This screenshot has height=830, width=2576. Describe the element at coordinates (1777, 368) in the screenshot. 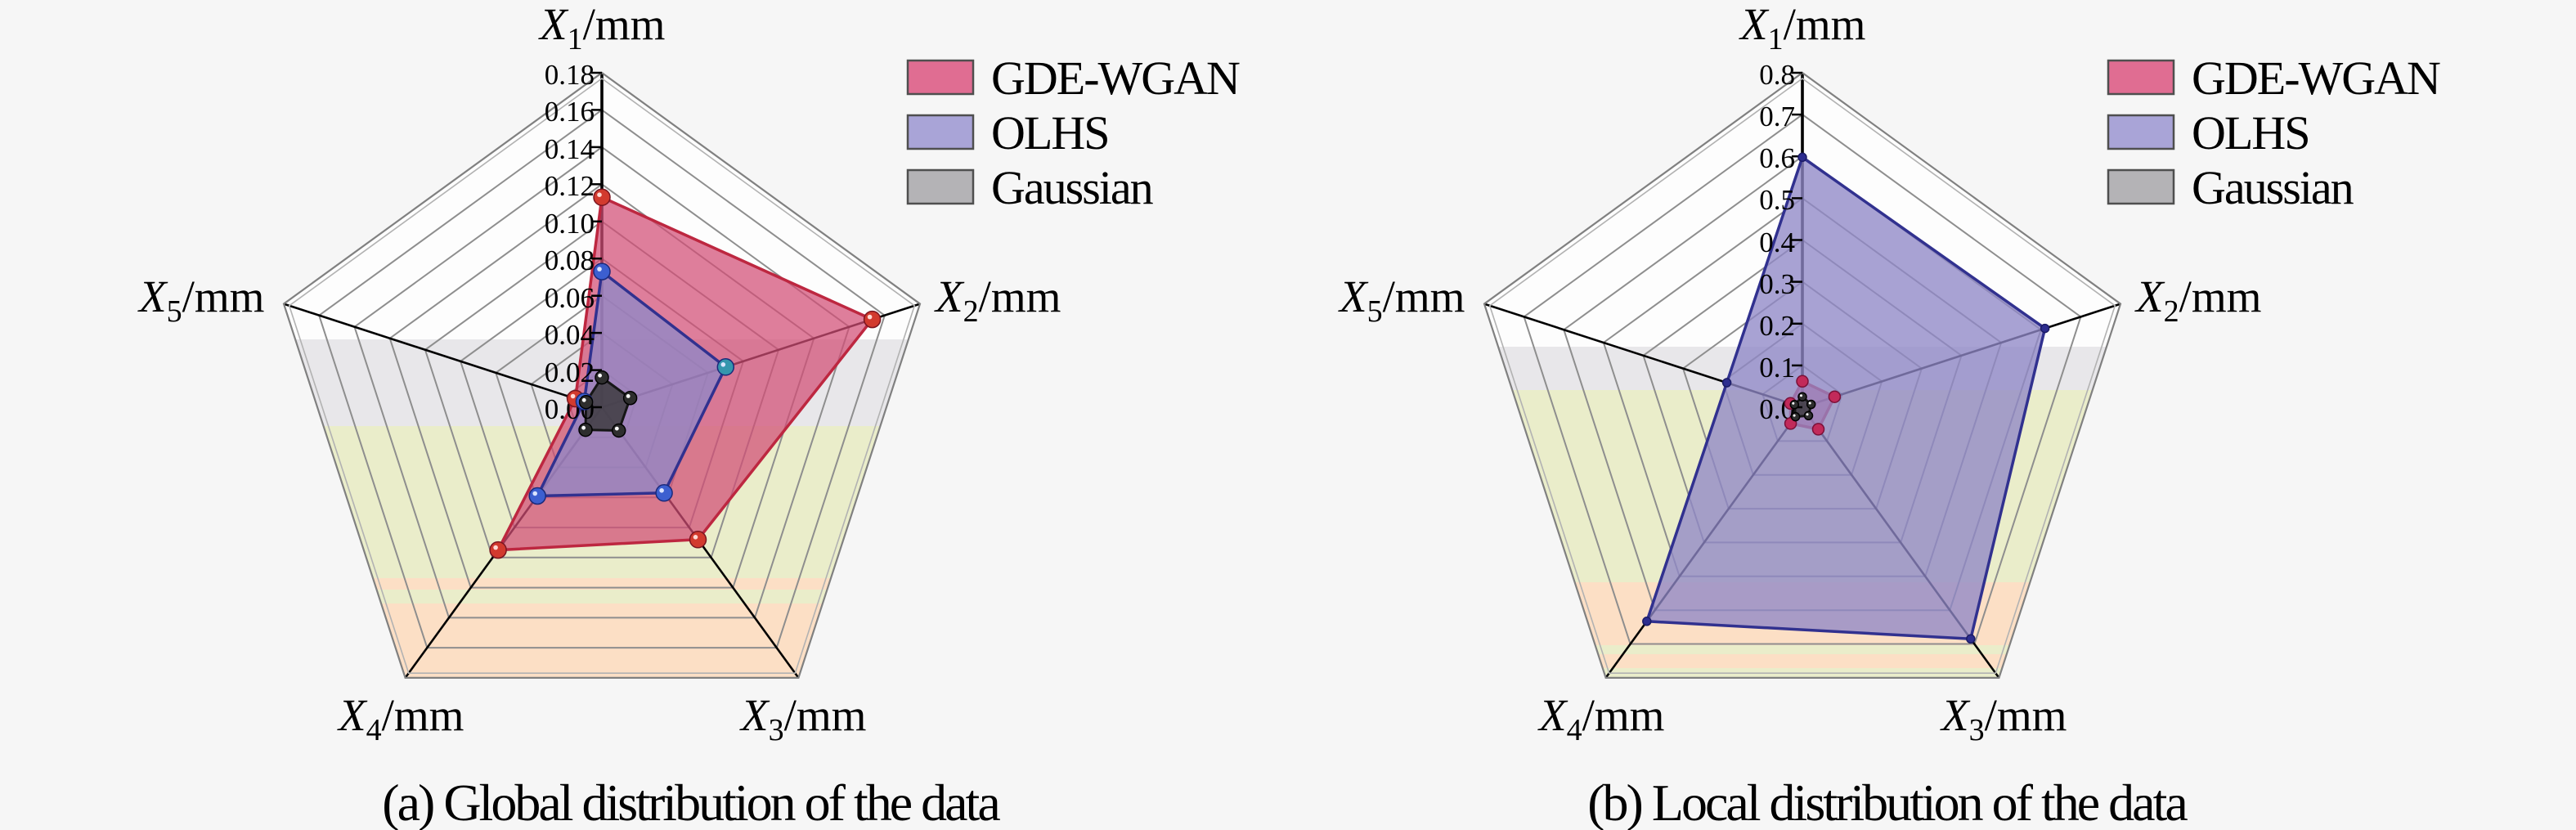

I see `svg-text: 0.1` at that location.